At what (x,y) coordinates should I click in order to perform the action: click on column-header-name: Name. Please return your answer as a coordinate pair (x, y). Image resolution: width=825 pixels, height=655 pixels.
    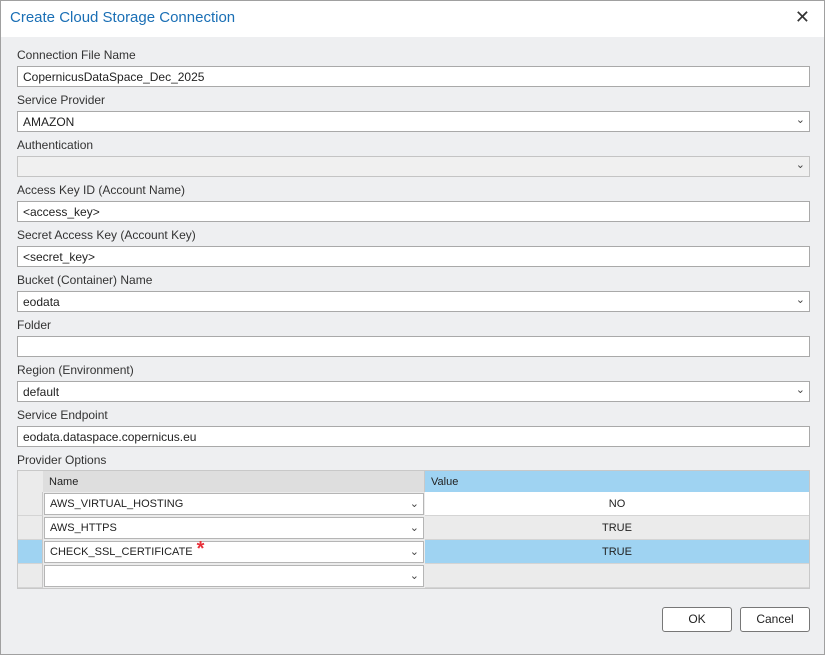
    Looking at the image, I should click on (64, 482).